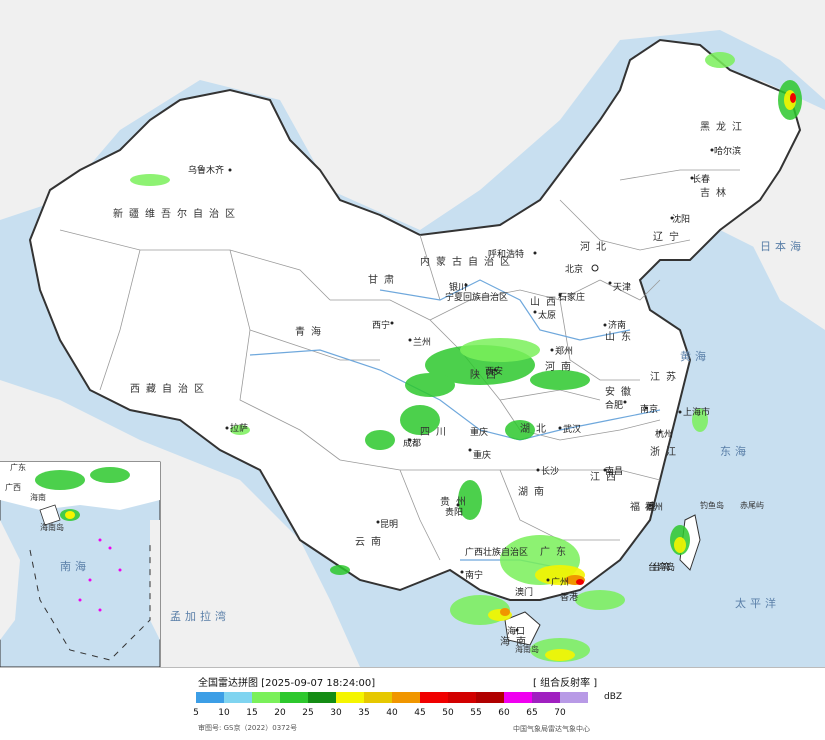 The height and width of the screenshot is (740, 825). I want to click on city-yinchuan: 银川, so click(458, 287).